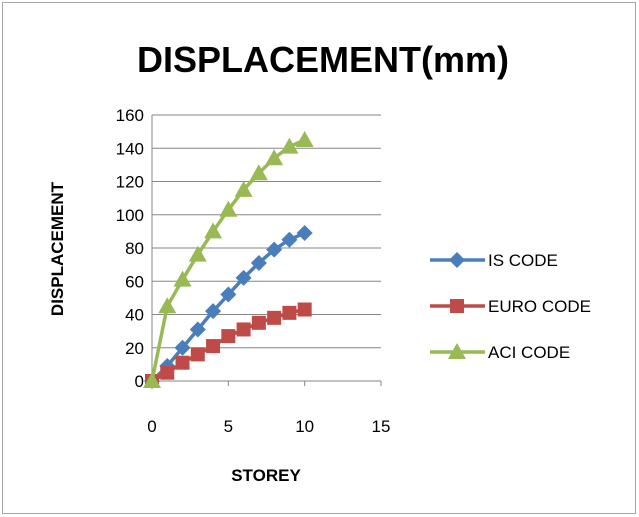 The image size is (639, 517). Describe the element at coordinates (130, 115) in the screenshot. I see `y-tick-label: 160` at that location.